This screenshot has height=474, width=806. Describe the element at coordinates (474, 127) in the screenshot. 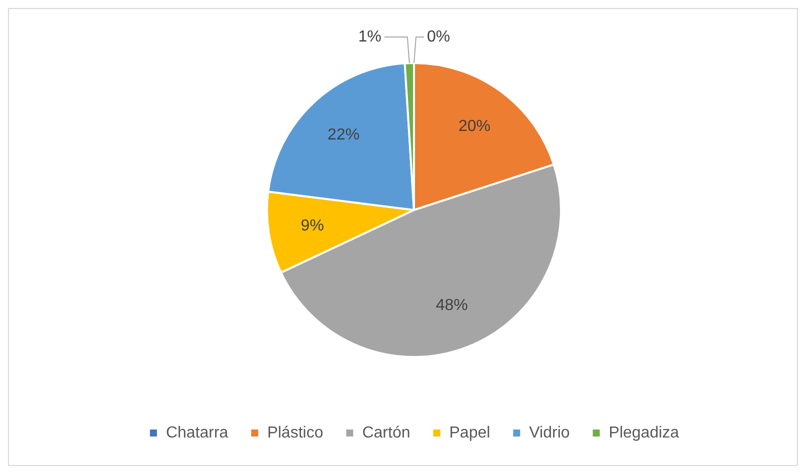

I see `data-label: 20%` at that location.